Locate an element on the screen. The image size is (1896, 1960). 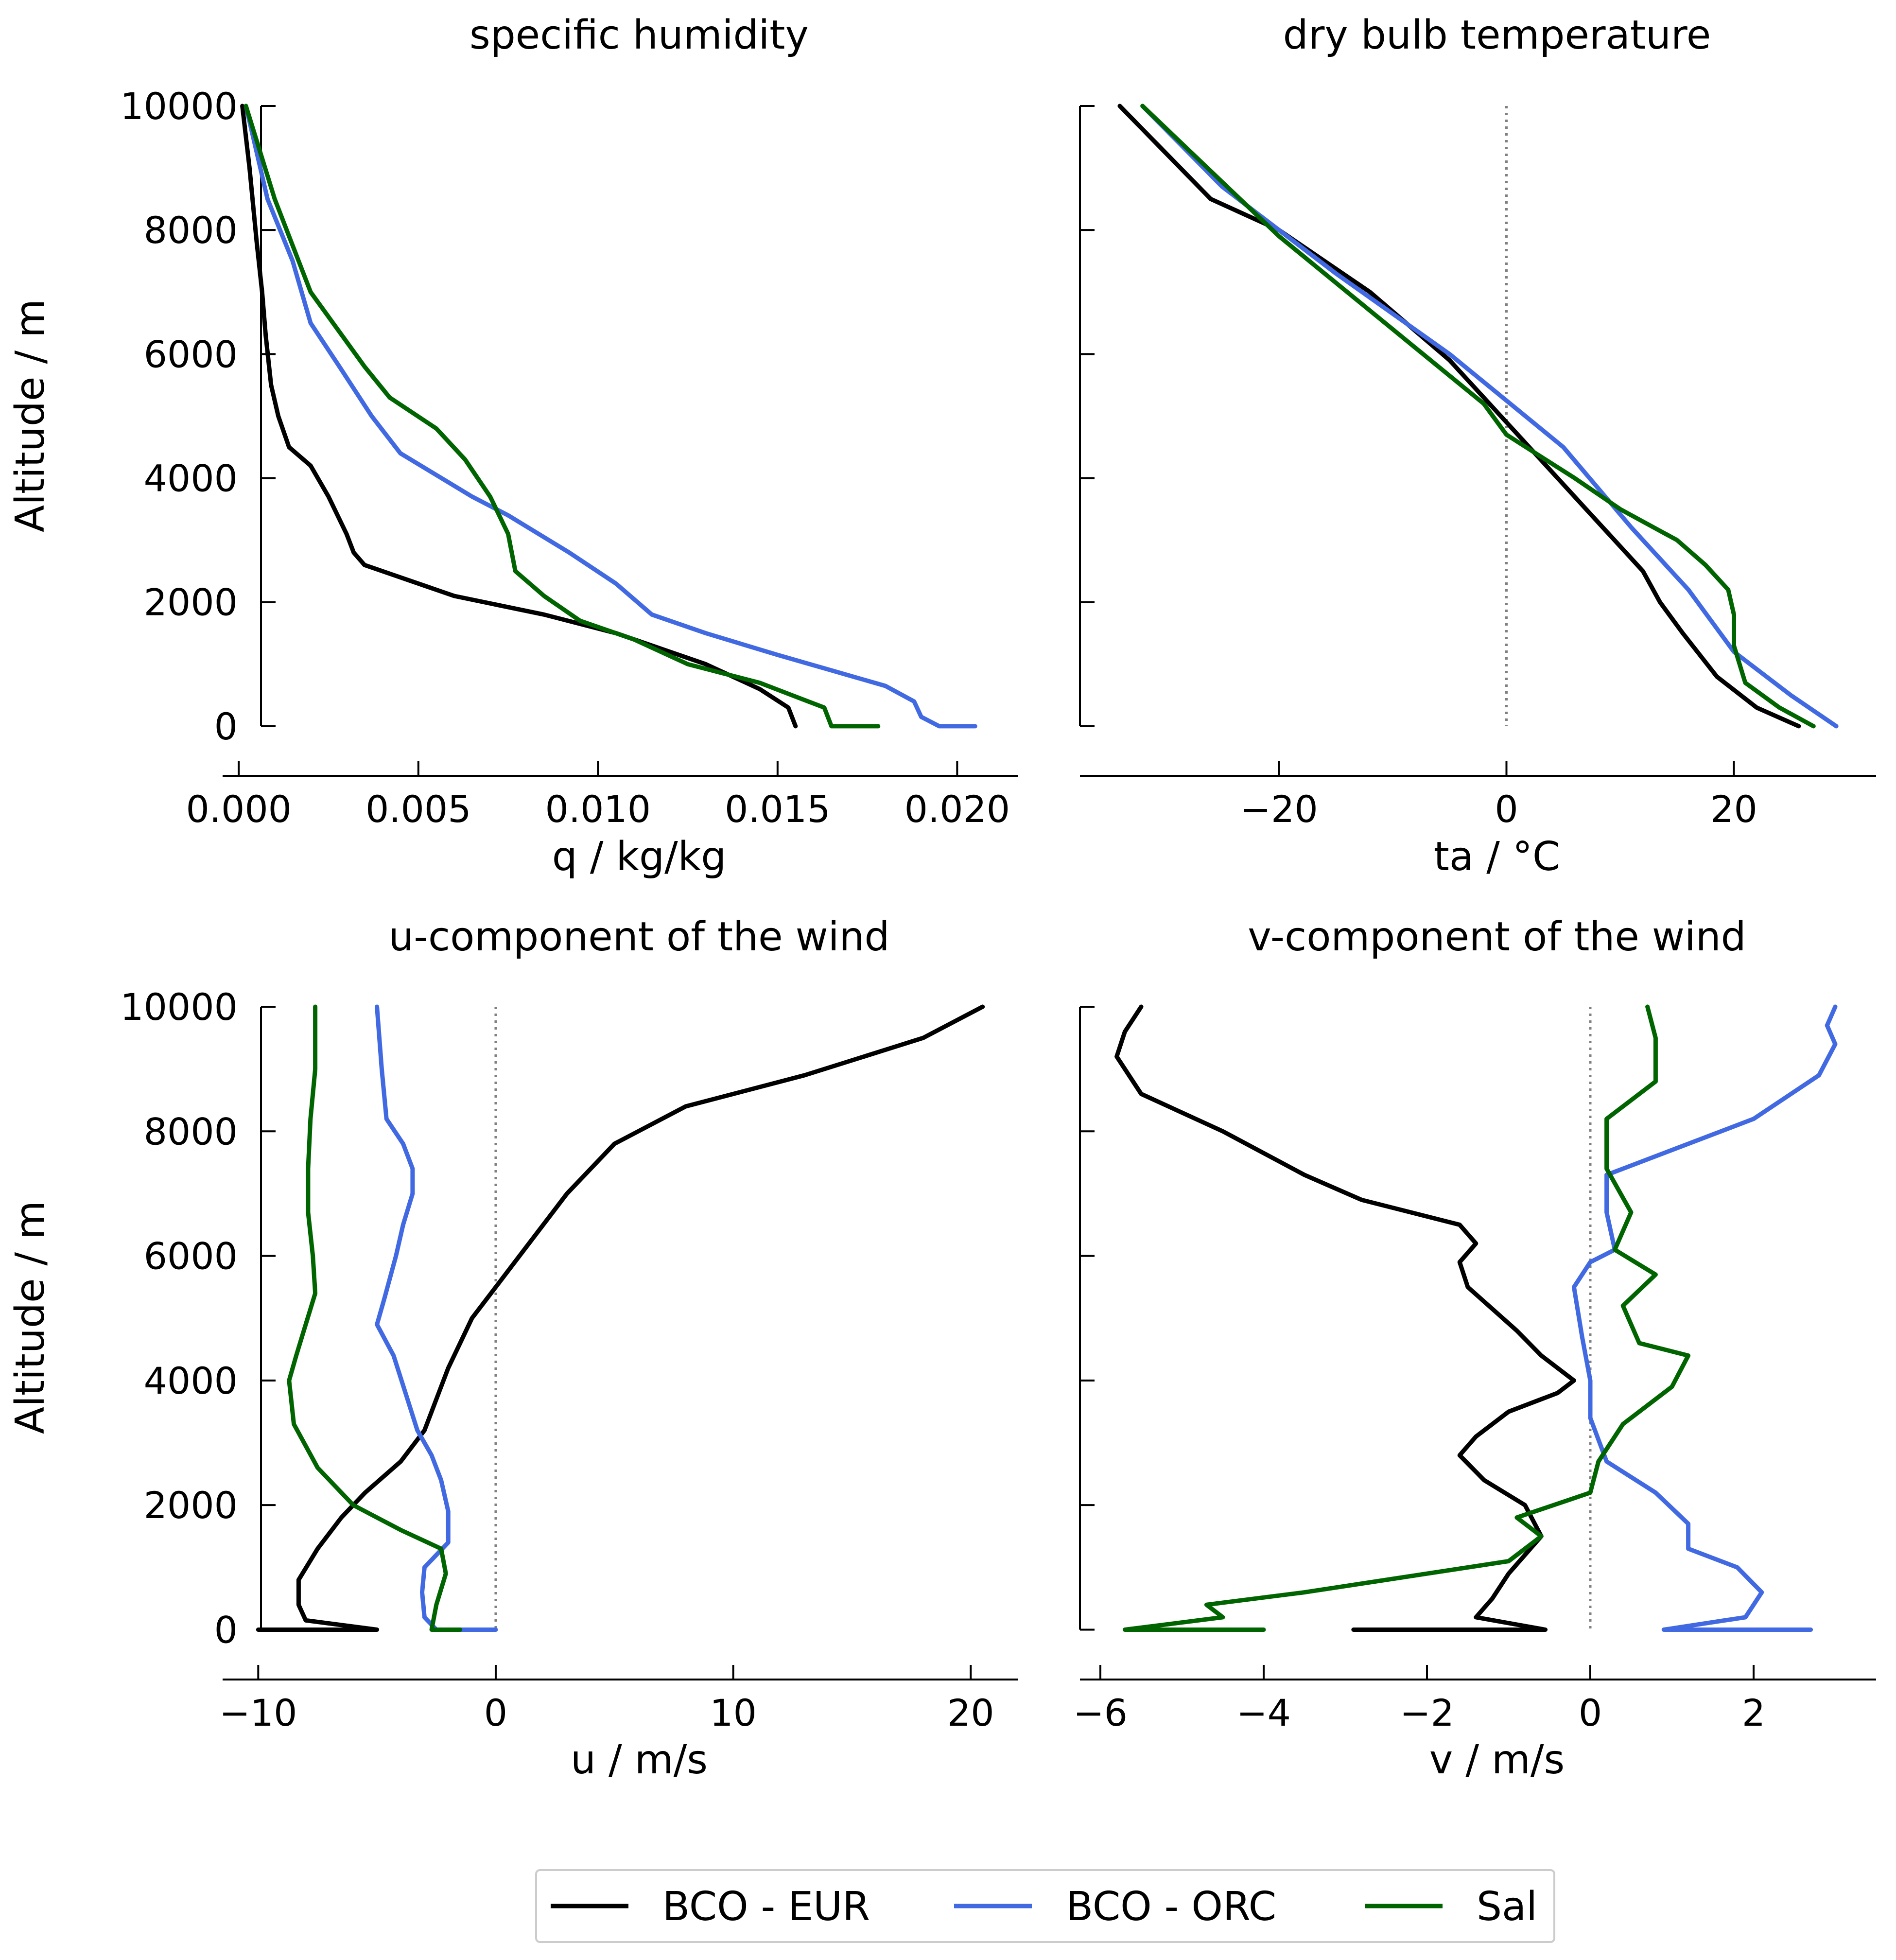
panel-title: specific humidity is located at coordinates (639, 35).